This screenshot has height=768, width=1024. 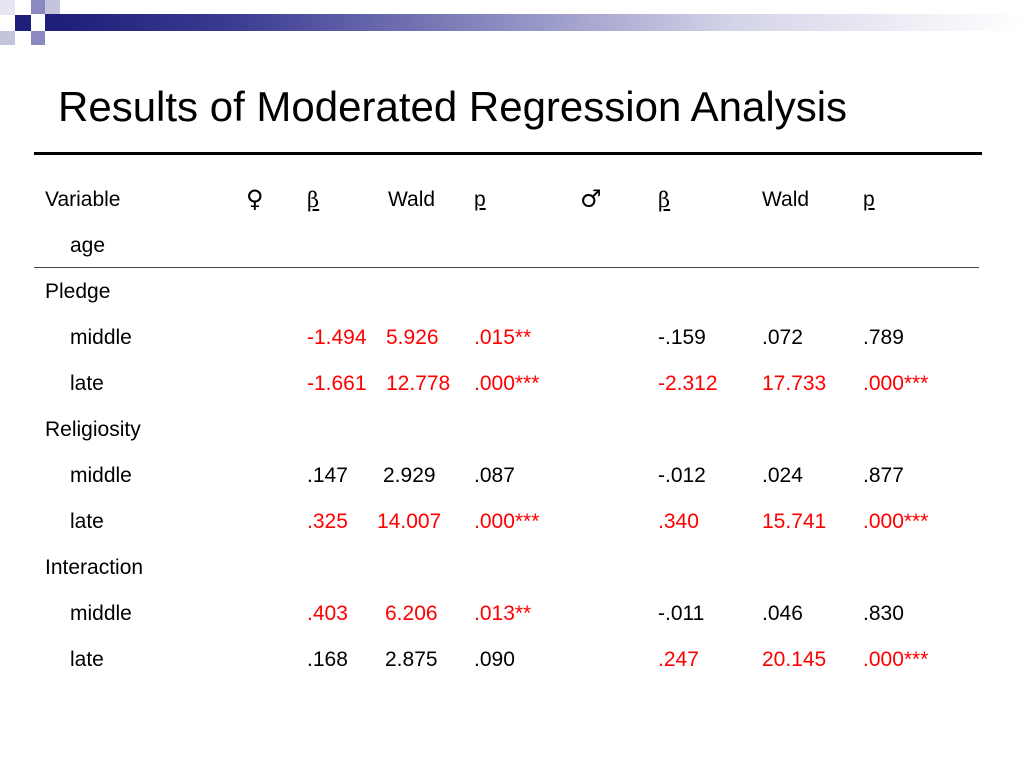 What do you see at coordinates (542, 22) in the screenshot?
I see `header-gradient-band` at bounding box center [542, 22].